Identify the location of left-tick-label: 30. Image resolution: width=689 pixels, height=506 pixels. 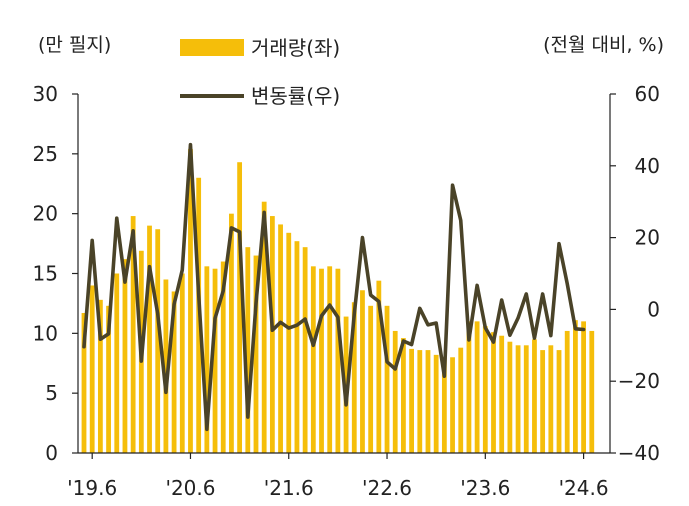
(45, 94).